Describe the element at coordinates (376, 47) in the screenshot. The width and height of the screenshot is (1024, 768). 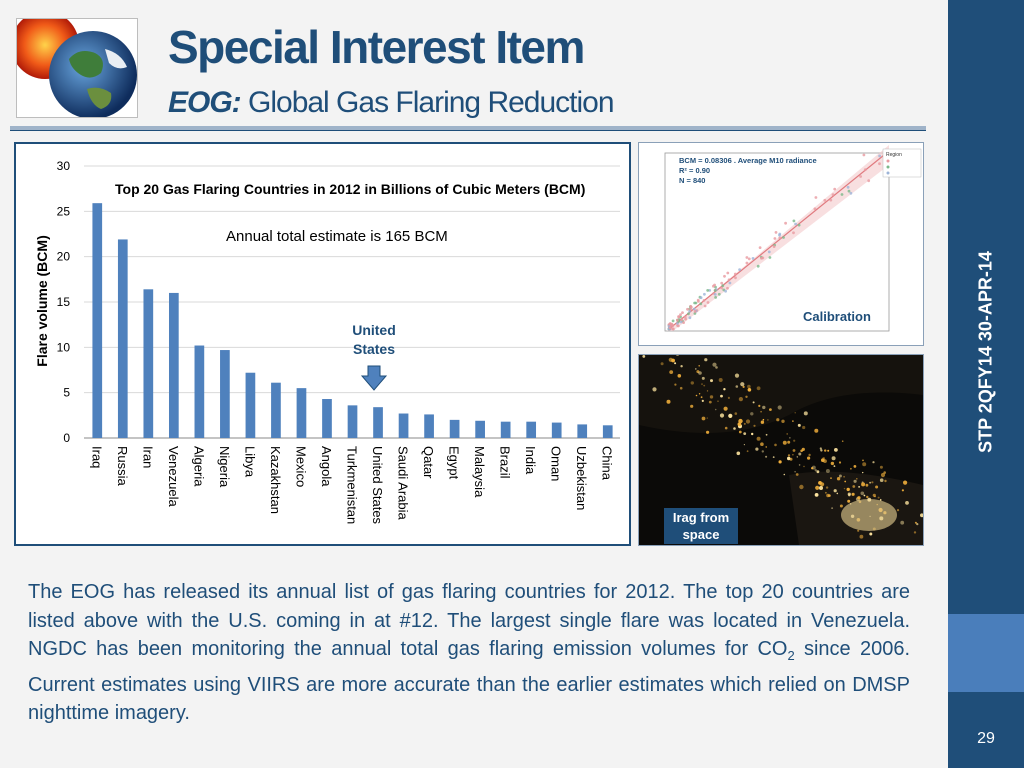
I see `page-title: Special Interest Item` at that location.